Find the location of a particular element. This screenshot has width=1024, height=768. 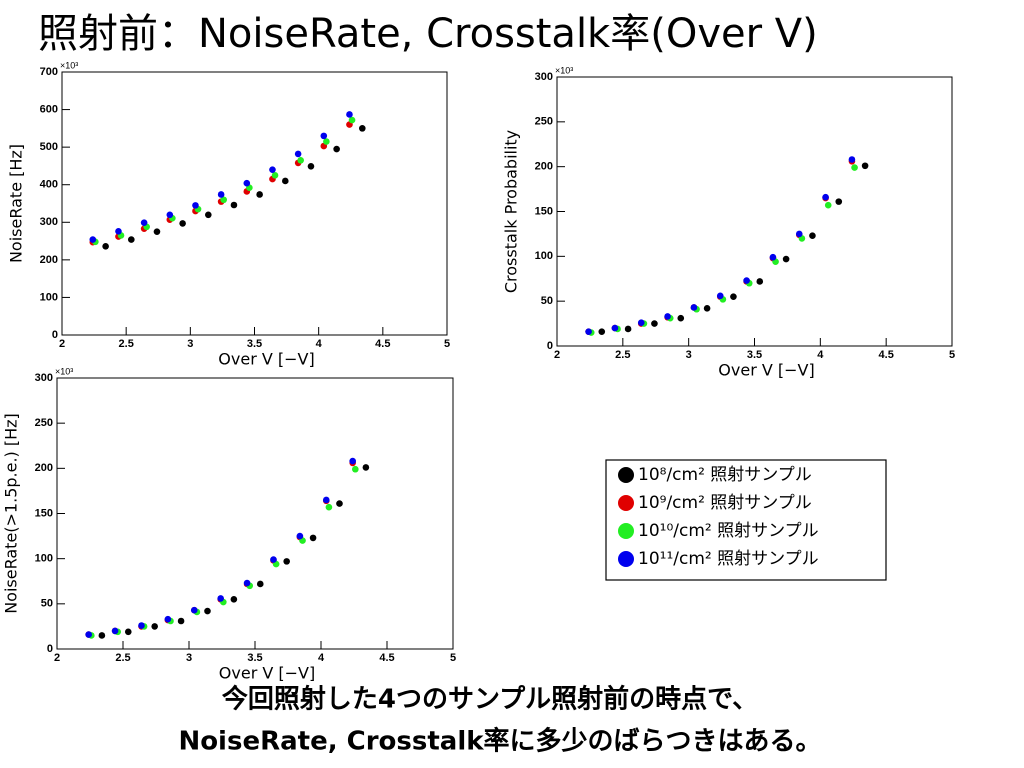

x-tick-label: 4.5 is located at coordinates (886, 355).